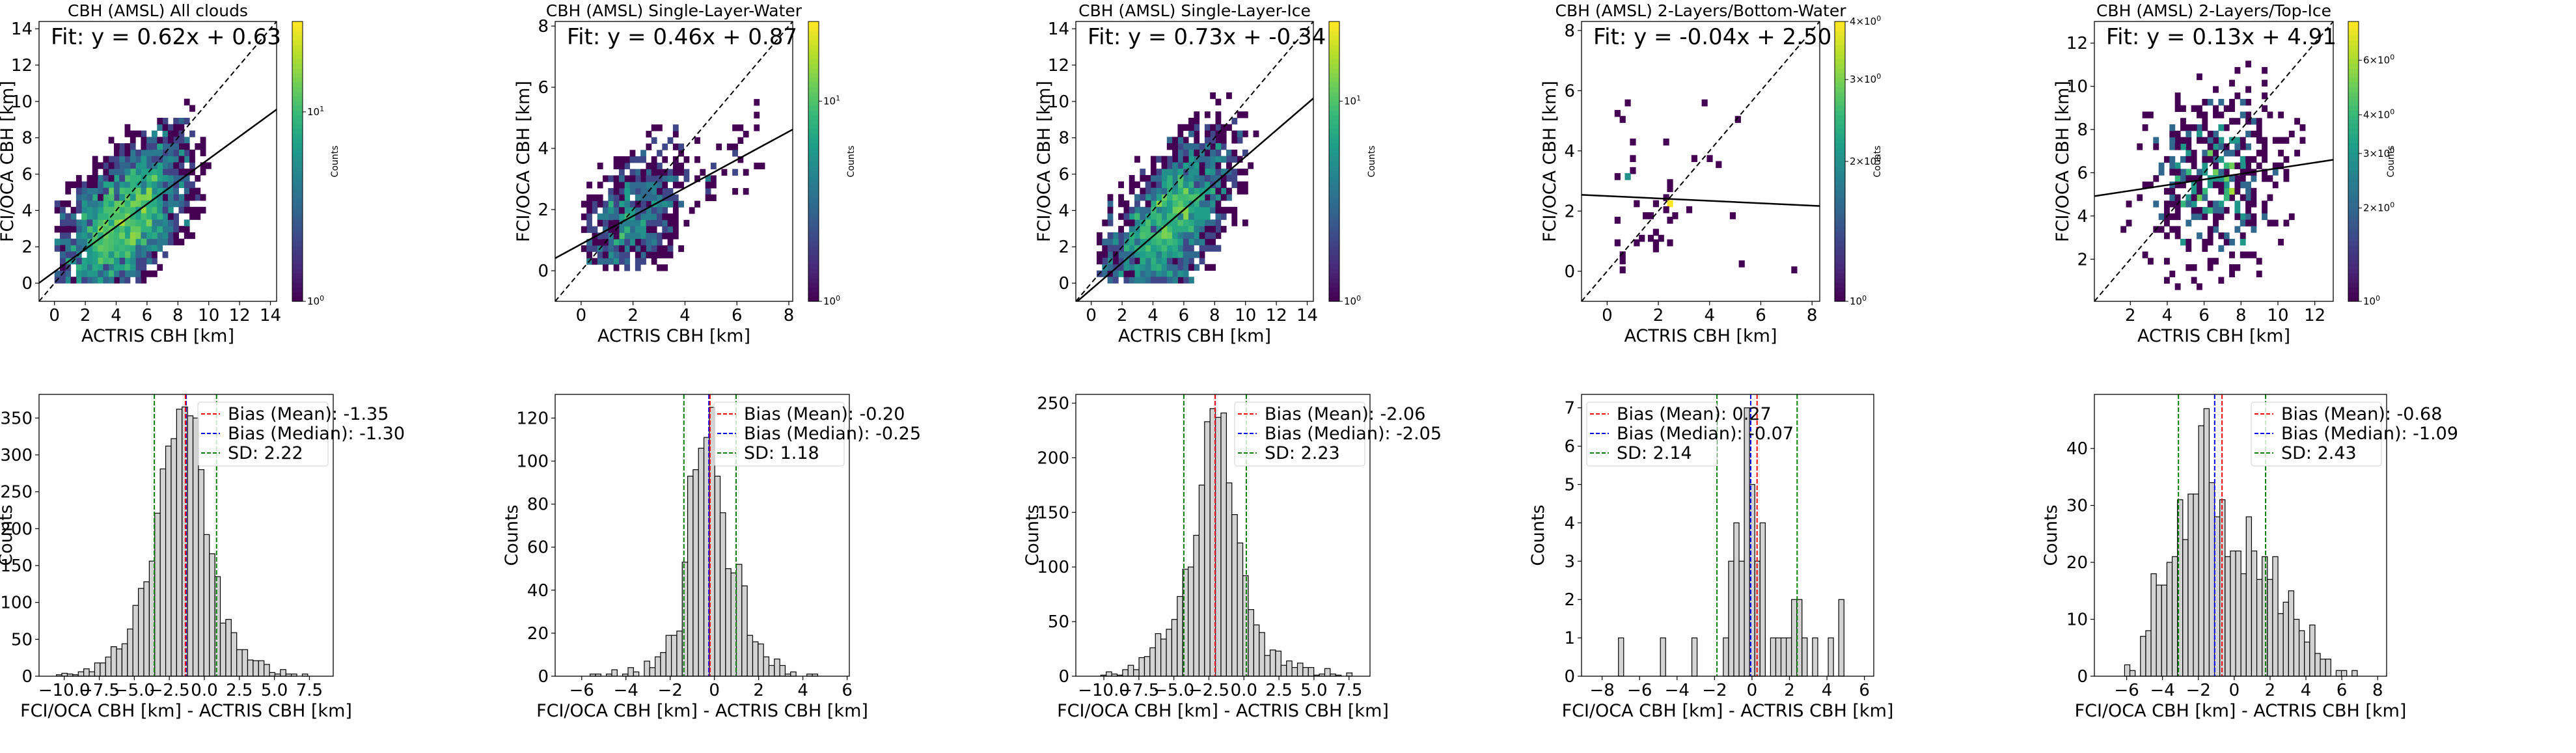 The width and height of the screenshot is (2576, 753). Describe the element at coordinates (2316, 434) in the screenshot. I see `legend-box` at that location.